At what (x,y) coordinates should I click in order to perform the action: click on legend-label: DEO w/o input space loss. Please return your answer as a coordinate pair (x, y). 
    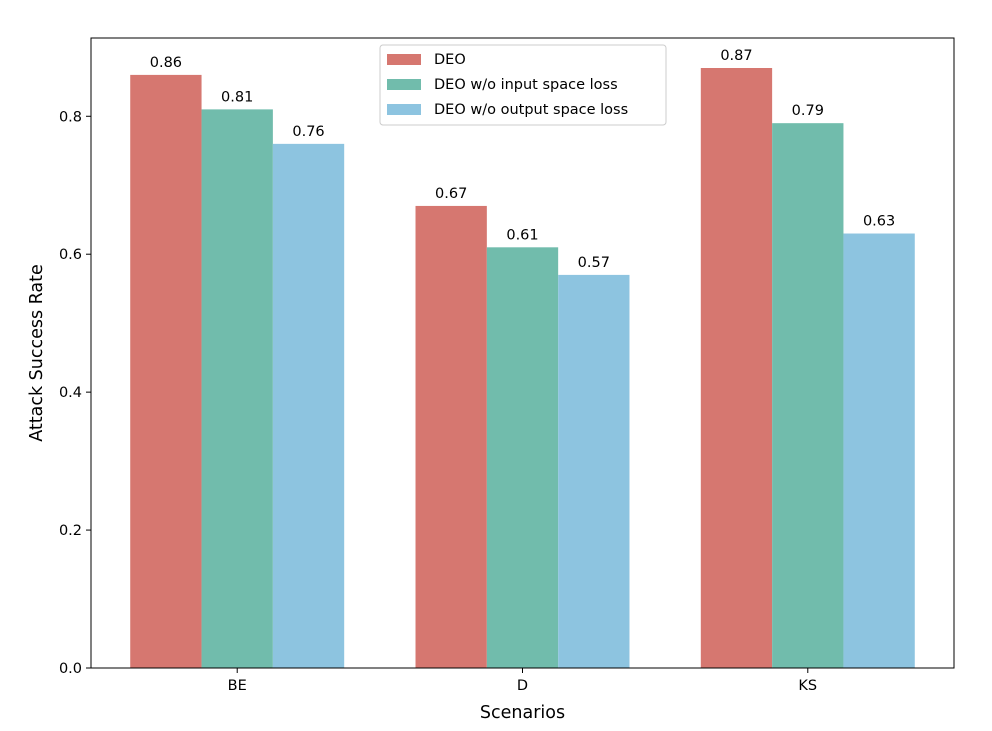
    Looking at the image, I should click on (526, 85).